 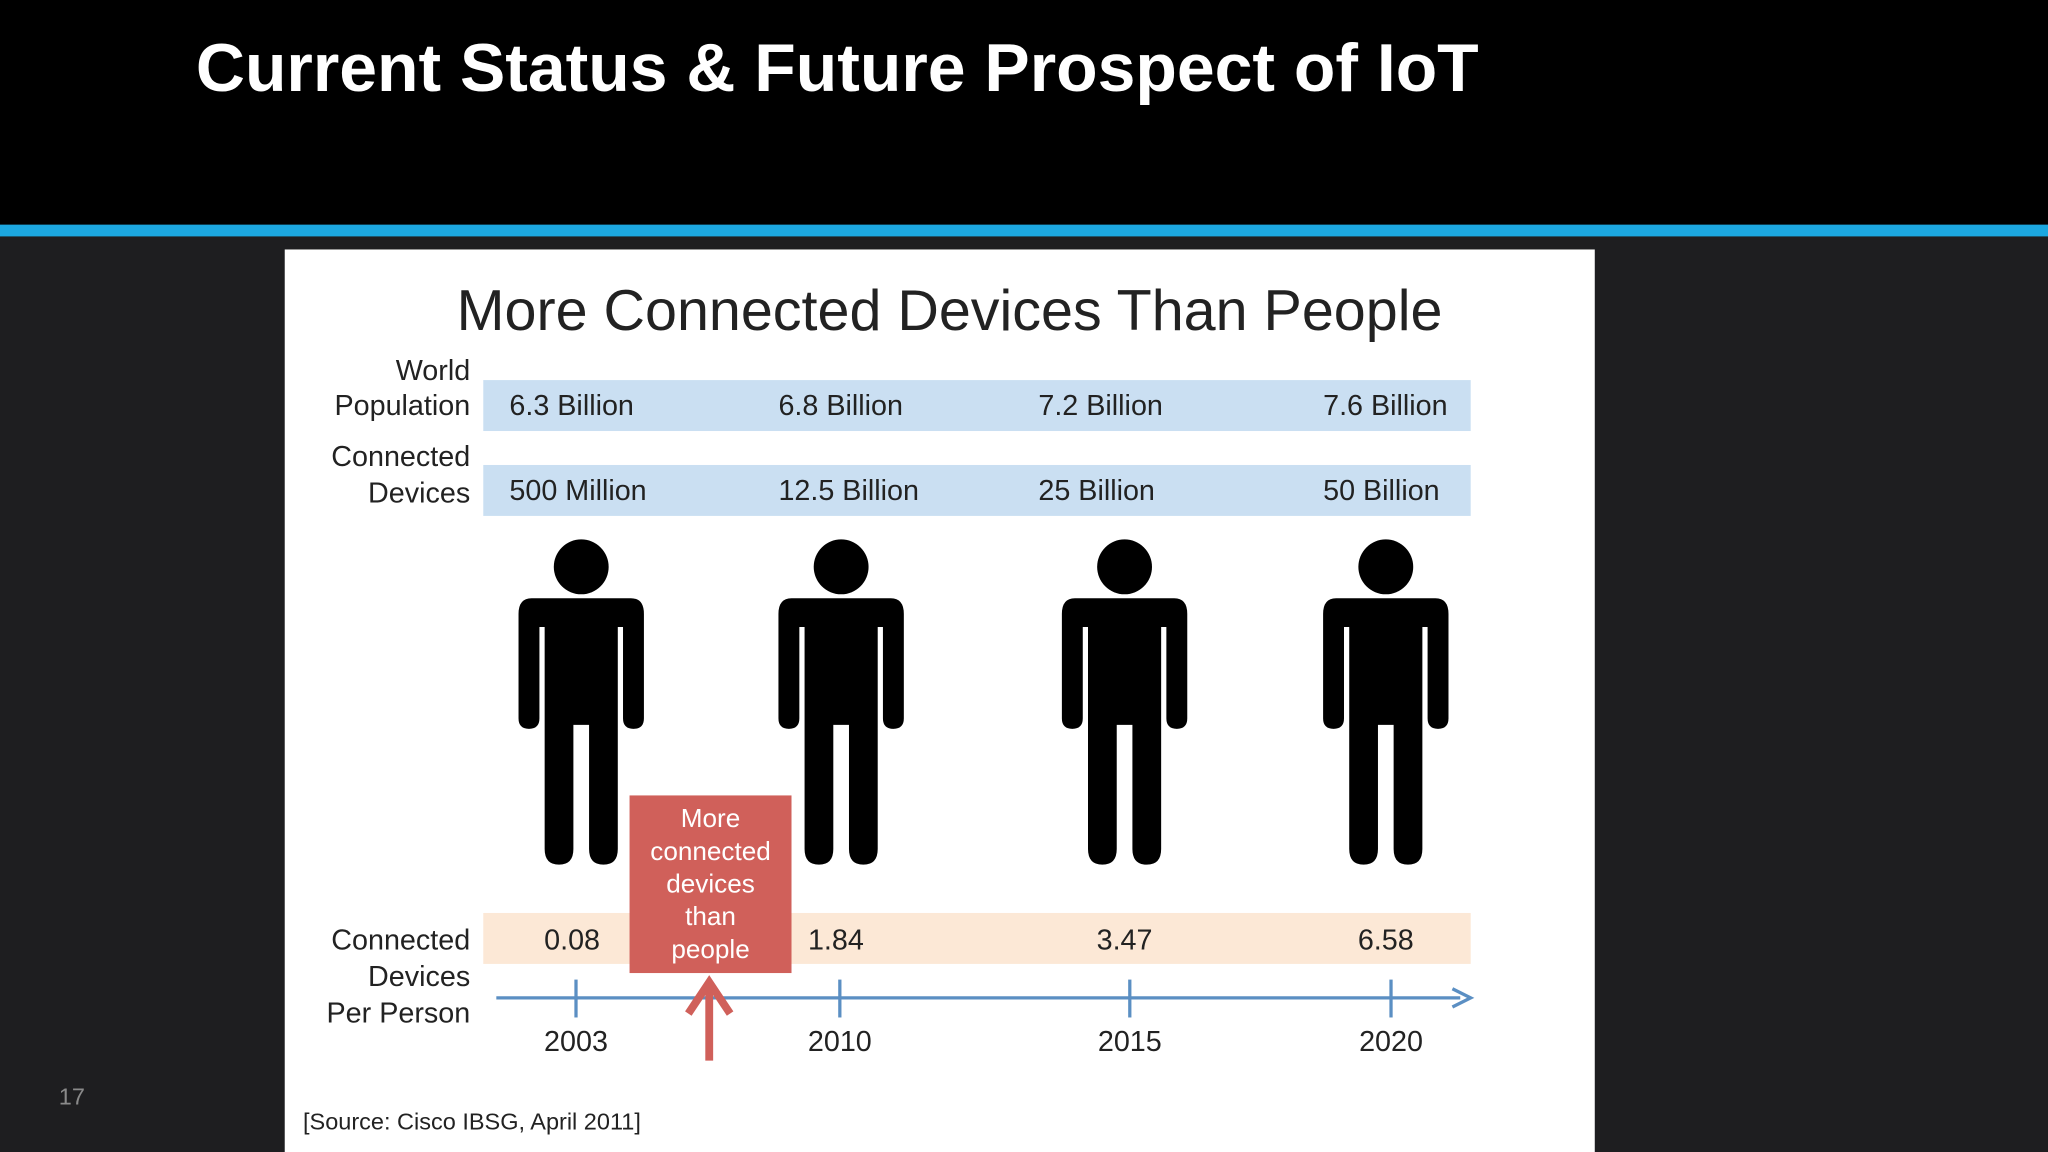 What do you see at coordinates (1096, 491) in the screenshot?
I see `row-value: 25 Billion` at bounding box center [1096, 491].